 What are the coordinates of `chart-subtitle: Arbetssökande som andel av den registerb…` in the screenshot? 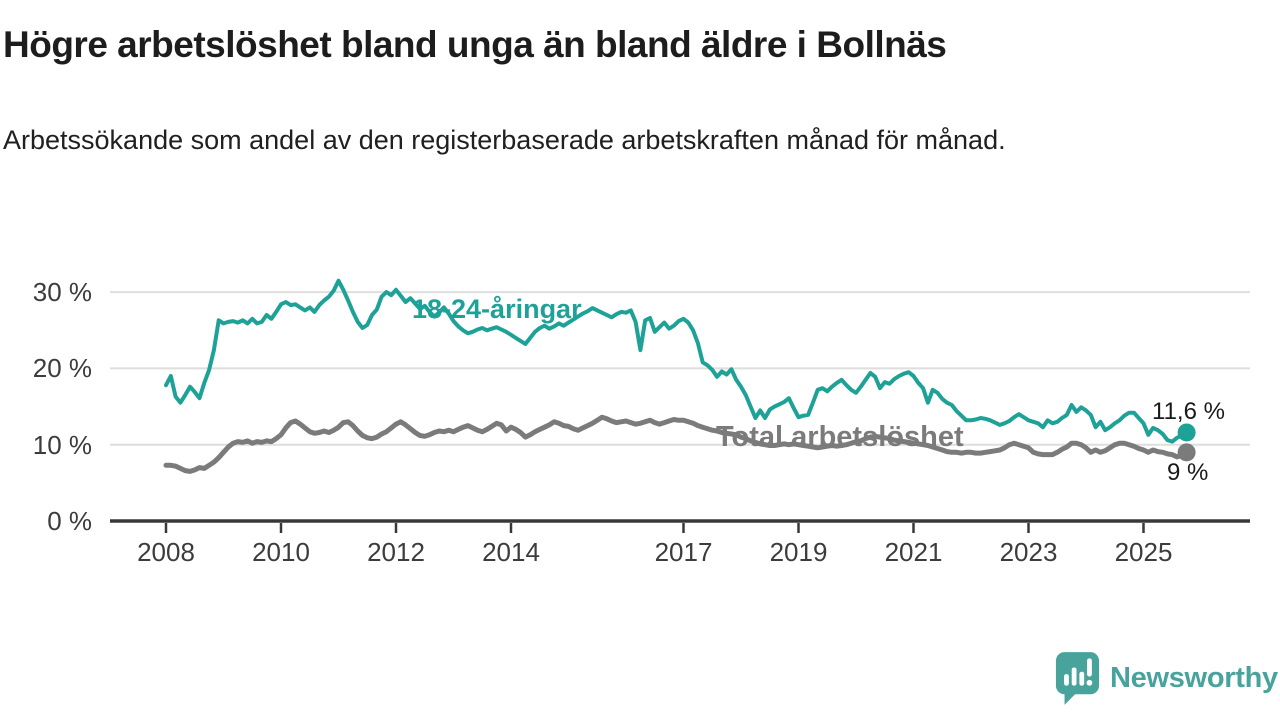 It's located at (504, 140).